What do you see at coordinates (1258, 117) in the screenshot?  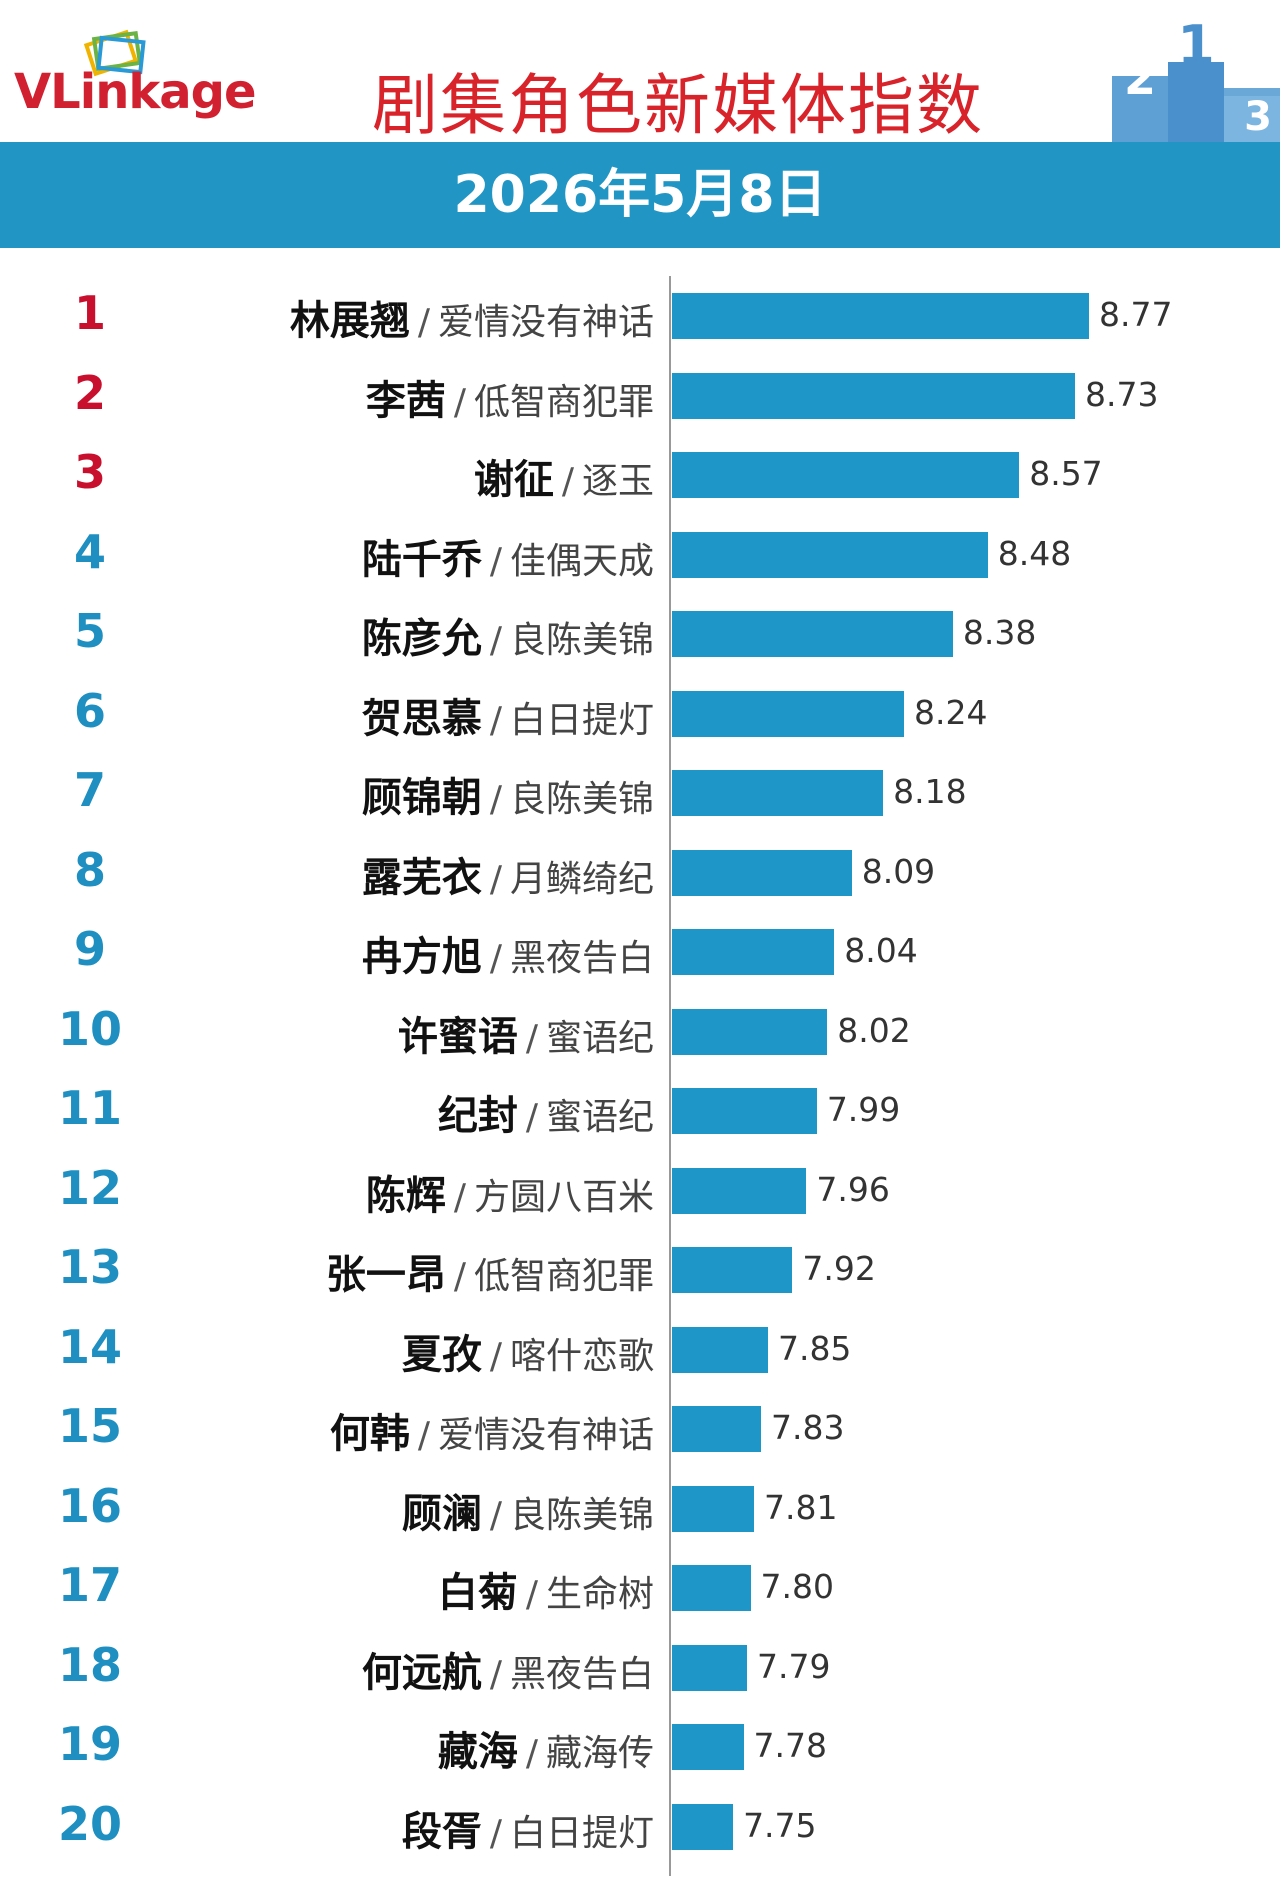 I see `podium-3: 3` at bounding box center [1258, 117].